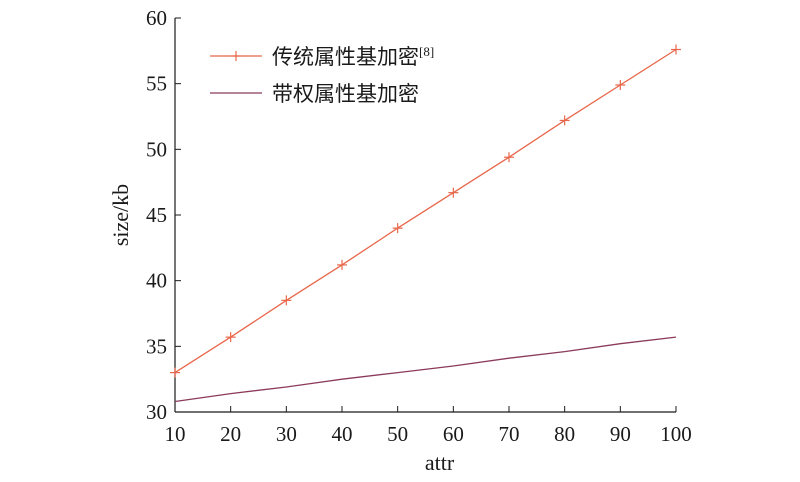 Image resolution: width=800 pixels, height=482 pixels. What do you see at coordinates (353, 56) in the screenshot?
I see `legend-label: 传统属性基加密[8]` at bounding box center [353, 56].